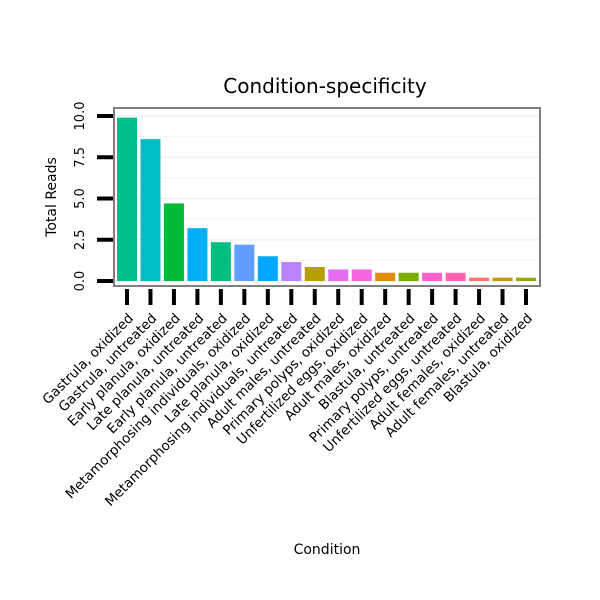 This screenshot has width=600, height=600. Describe the element at coordinates (80, 239) in the screenshot. I see `y-tick-label: 2.5` at that location.